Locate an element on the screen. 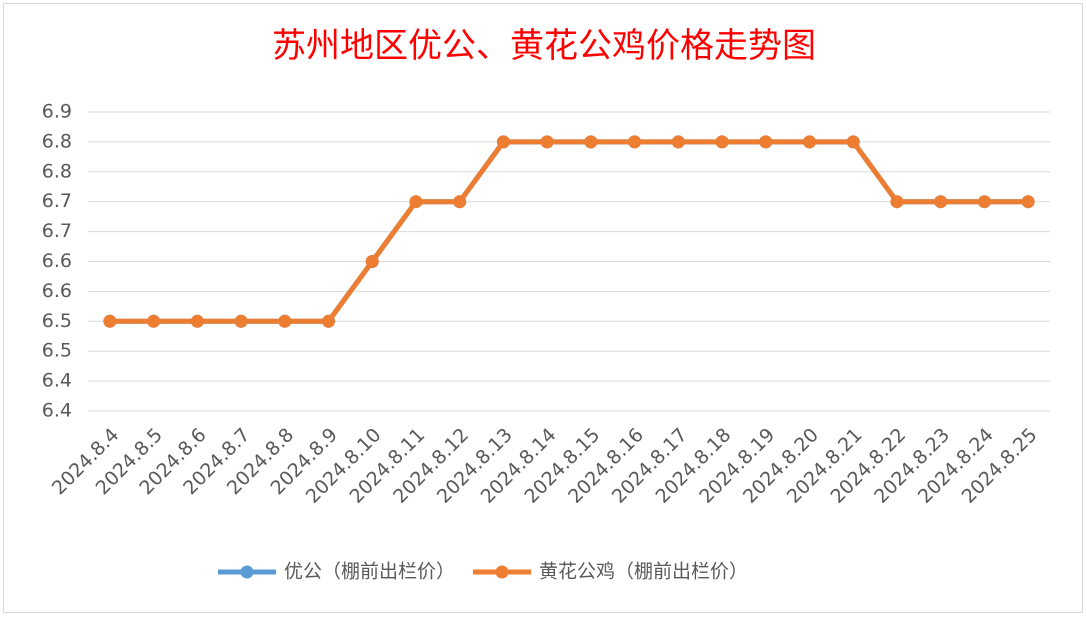  legend-label: 黄花公鸡（棚前出栏价） is located at coordinates (643, 572).